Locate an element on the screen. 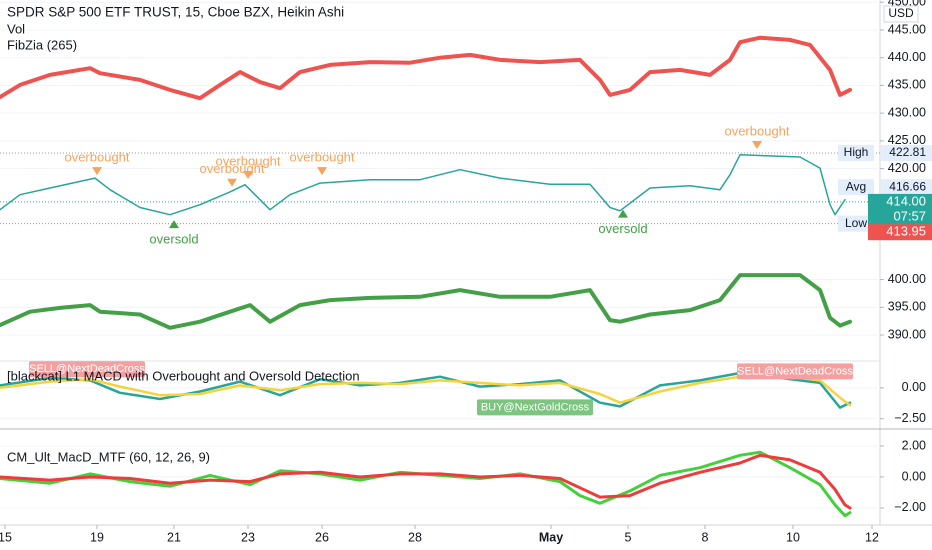  level-name: High is located at coordinates (856, 152).